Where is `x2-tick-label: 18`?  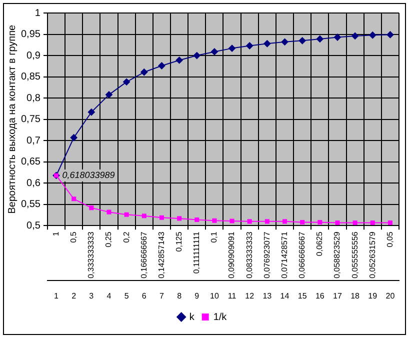 x2-tick-label: 18 is located at coordinates (355, 295).